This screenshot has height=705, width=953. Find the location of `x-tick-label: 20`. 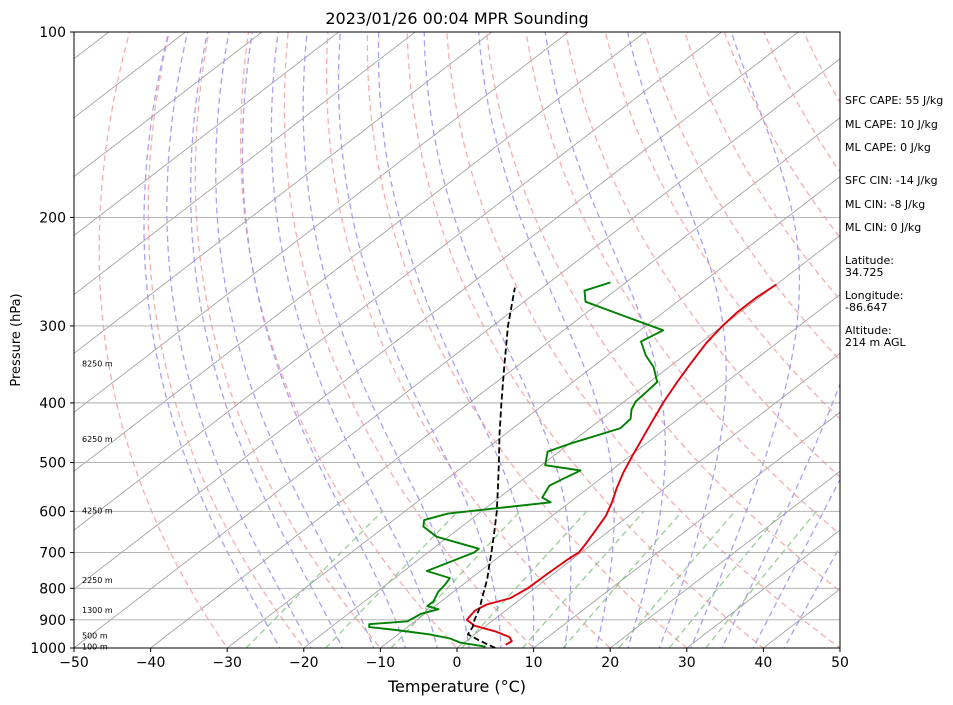

x-tick-label: 20 is located at coordinates (610, 663).